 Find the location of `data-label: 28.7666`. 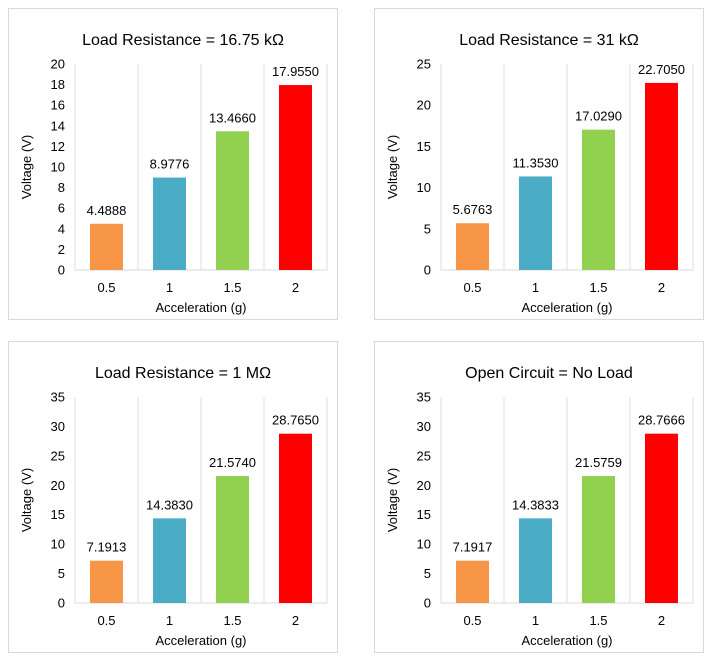

data-label: 28.7666 is located at coordinates (661, 420).